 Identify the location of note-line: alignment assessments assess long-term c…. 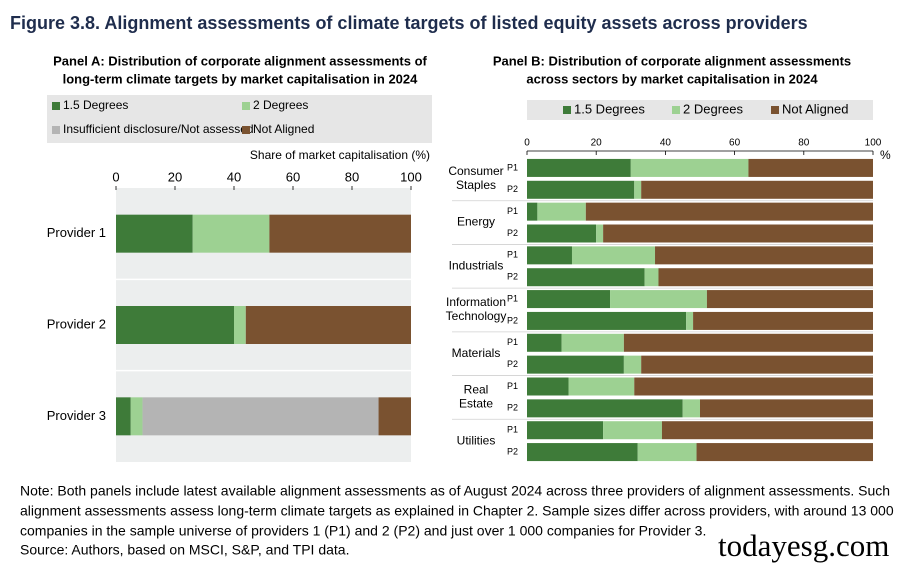
(457, 511).